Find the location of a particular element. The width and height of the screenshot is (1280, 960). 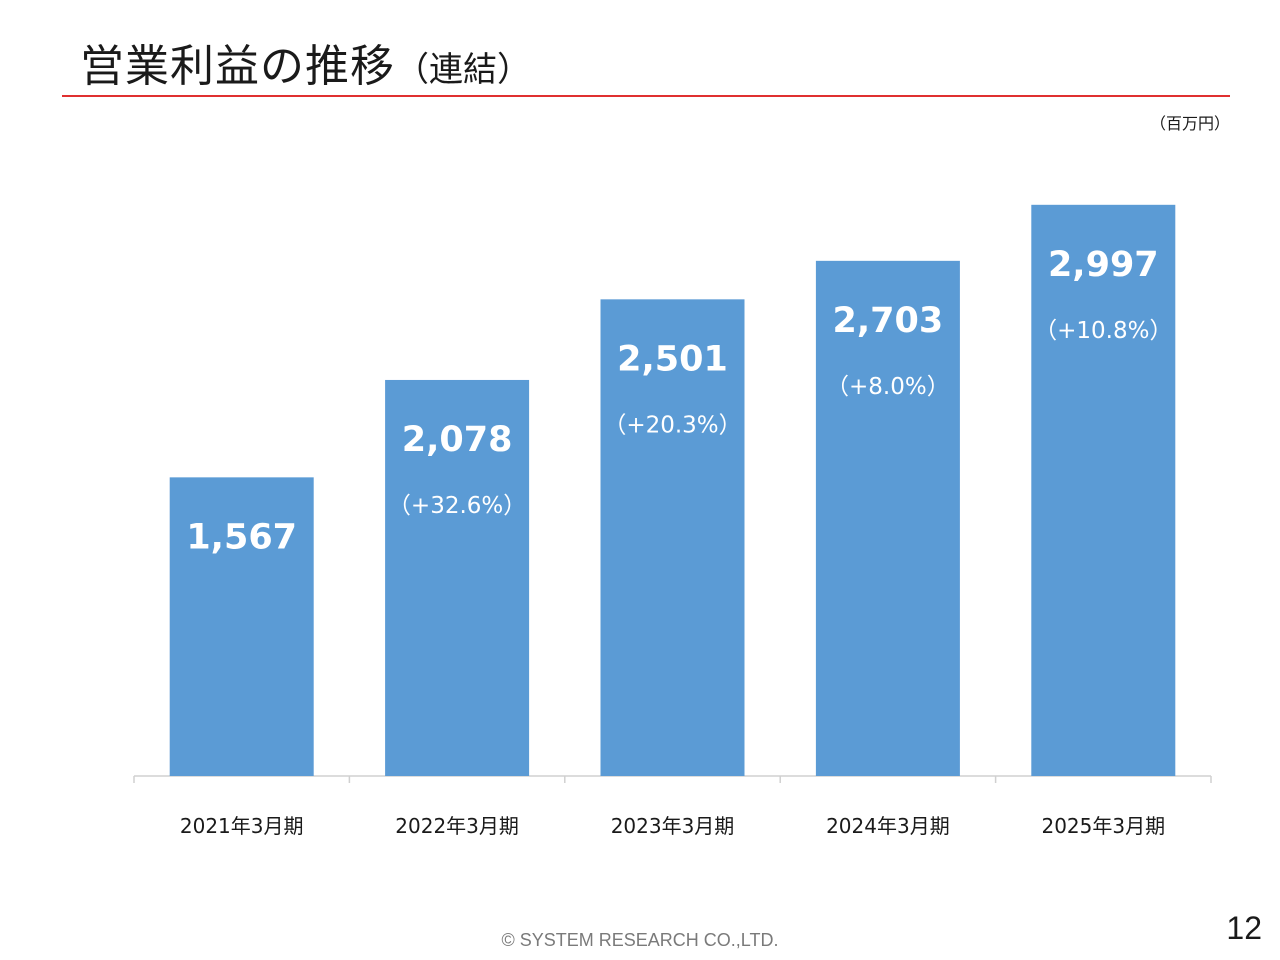

x-tick-label: 2023年3月期 is located at coordinates (673, 826).